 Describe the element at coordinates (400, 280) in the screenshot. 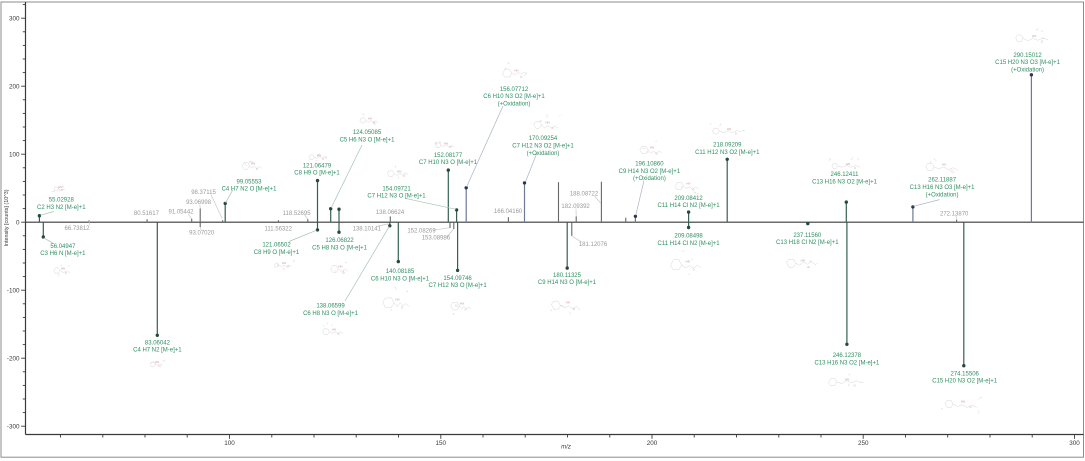

I see `svg-text: C6 H10 N3 O [M-e]+1` at that location.